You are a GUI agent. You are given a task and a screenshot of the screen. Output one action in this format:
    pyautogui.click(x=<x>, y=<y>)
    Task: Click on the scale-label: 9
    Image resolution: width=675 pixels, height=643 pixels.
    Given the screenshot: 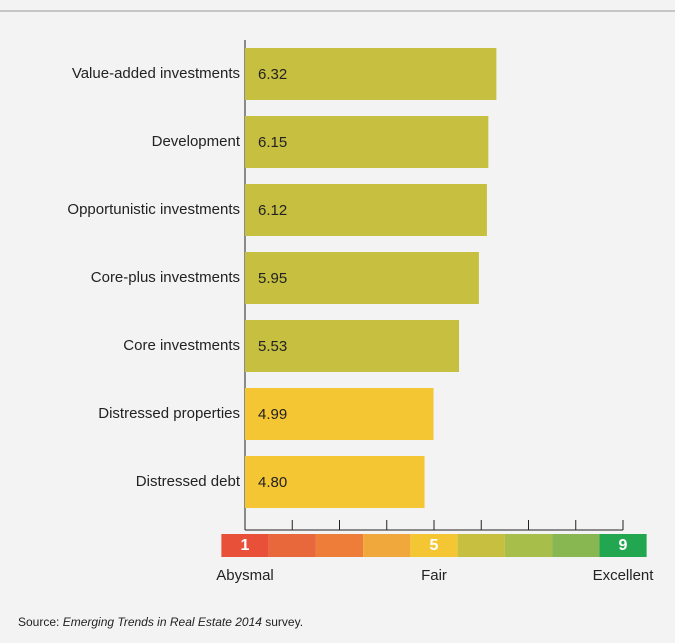 What is the action you would take?
    pyautogui.click(x=623, y=545)
    